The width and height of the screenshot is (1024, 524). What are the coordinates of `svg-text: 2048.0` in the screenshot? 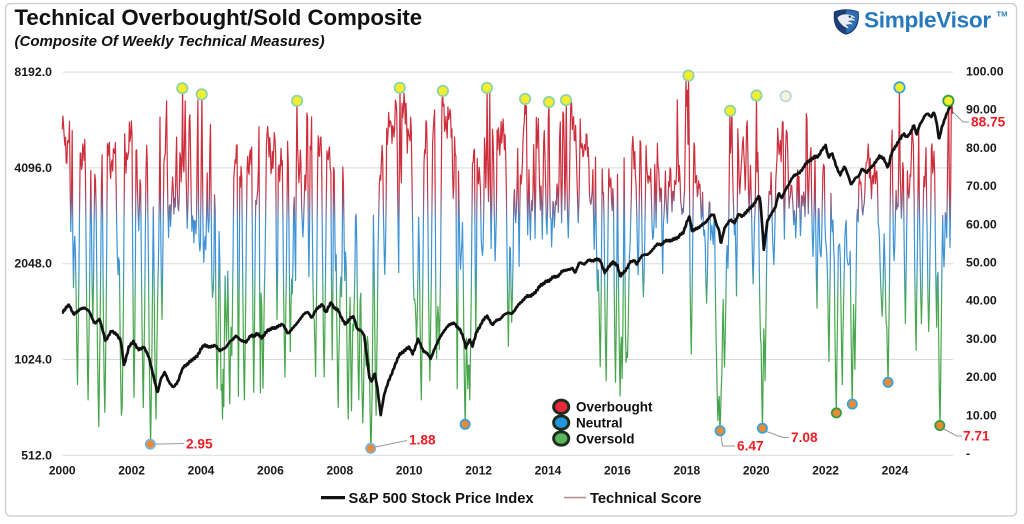 It's located at (33, 264).